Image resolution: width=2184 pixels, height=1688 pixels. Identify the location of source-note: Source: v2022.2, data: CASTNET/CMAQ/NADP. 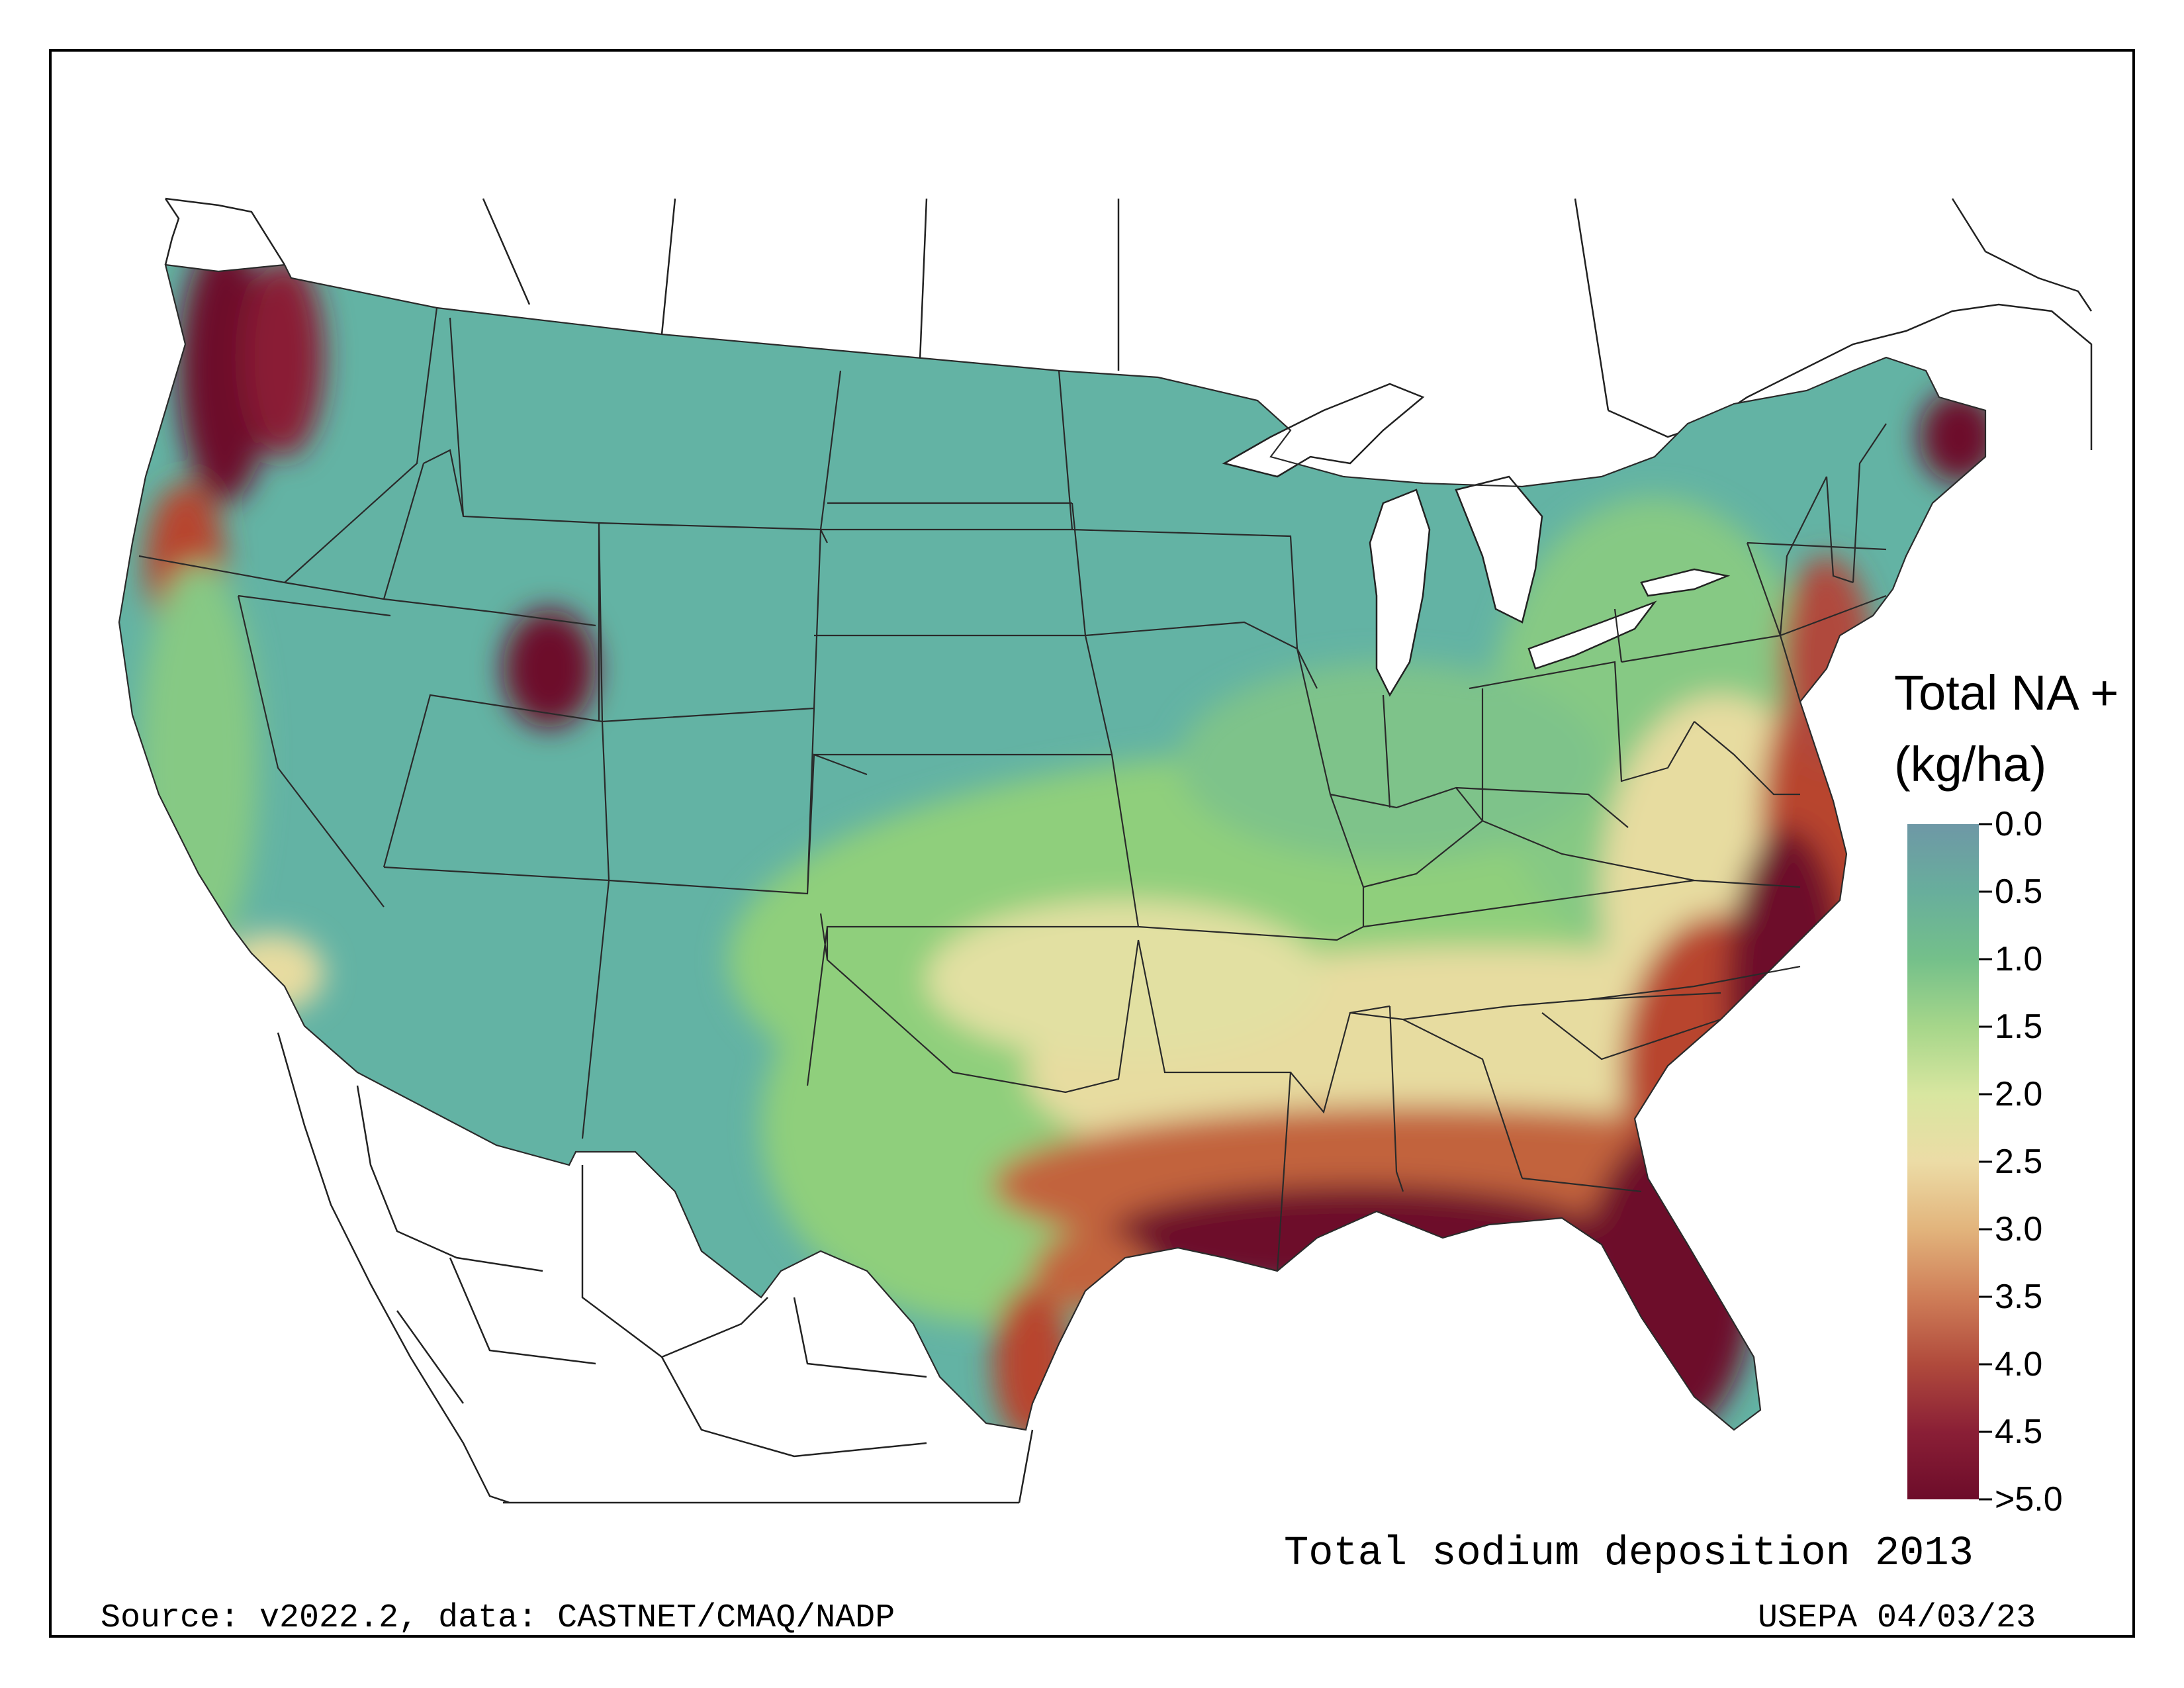
(498, 1618).